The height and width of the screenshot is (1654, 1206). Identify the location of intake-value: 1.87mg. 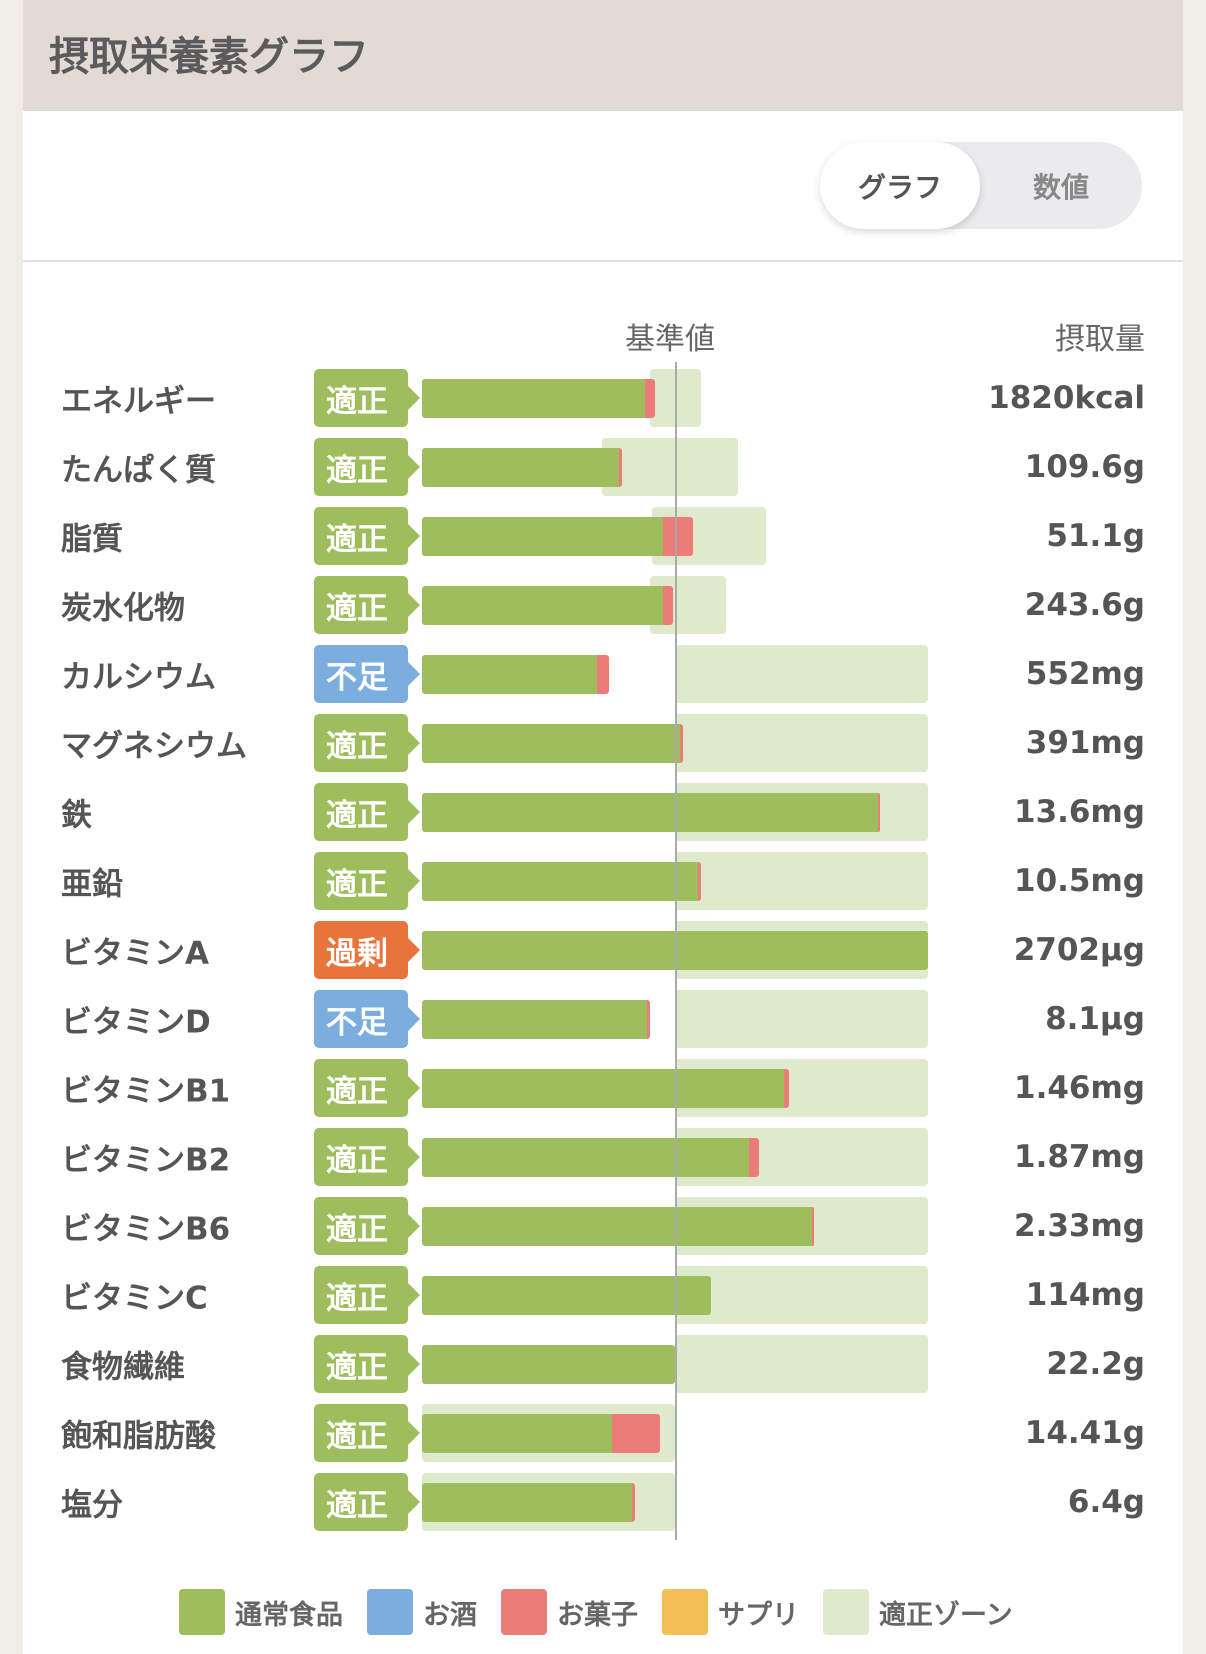
(1079, 1157).